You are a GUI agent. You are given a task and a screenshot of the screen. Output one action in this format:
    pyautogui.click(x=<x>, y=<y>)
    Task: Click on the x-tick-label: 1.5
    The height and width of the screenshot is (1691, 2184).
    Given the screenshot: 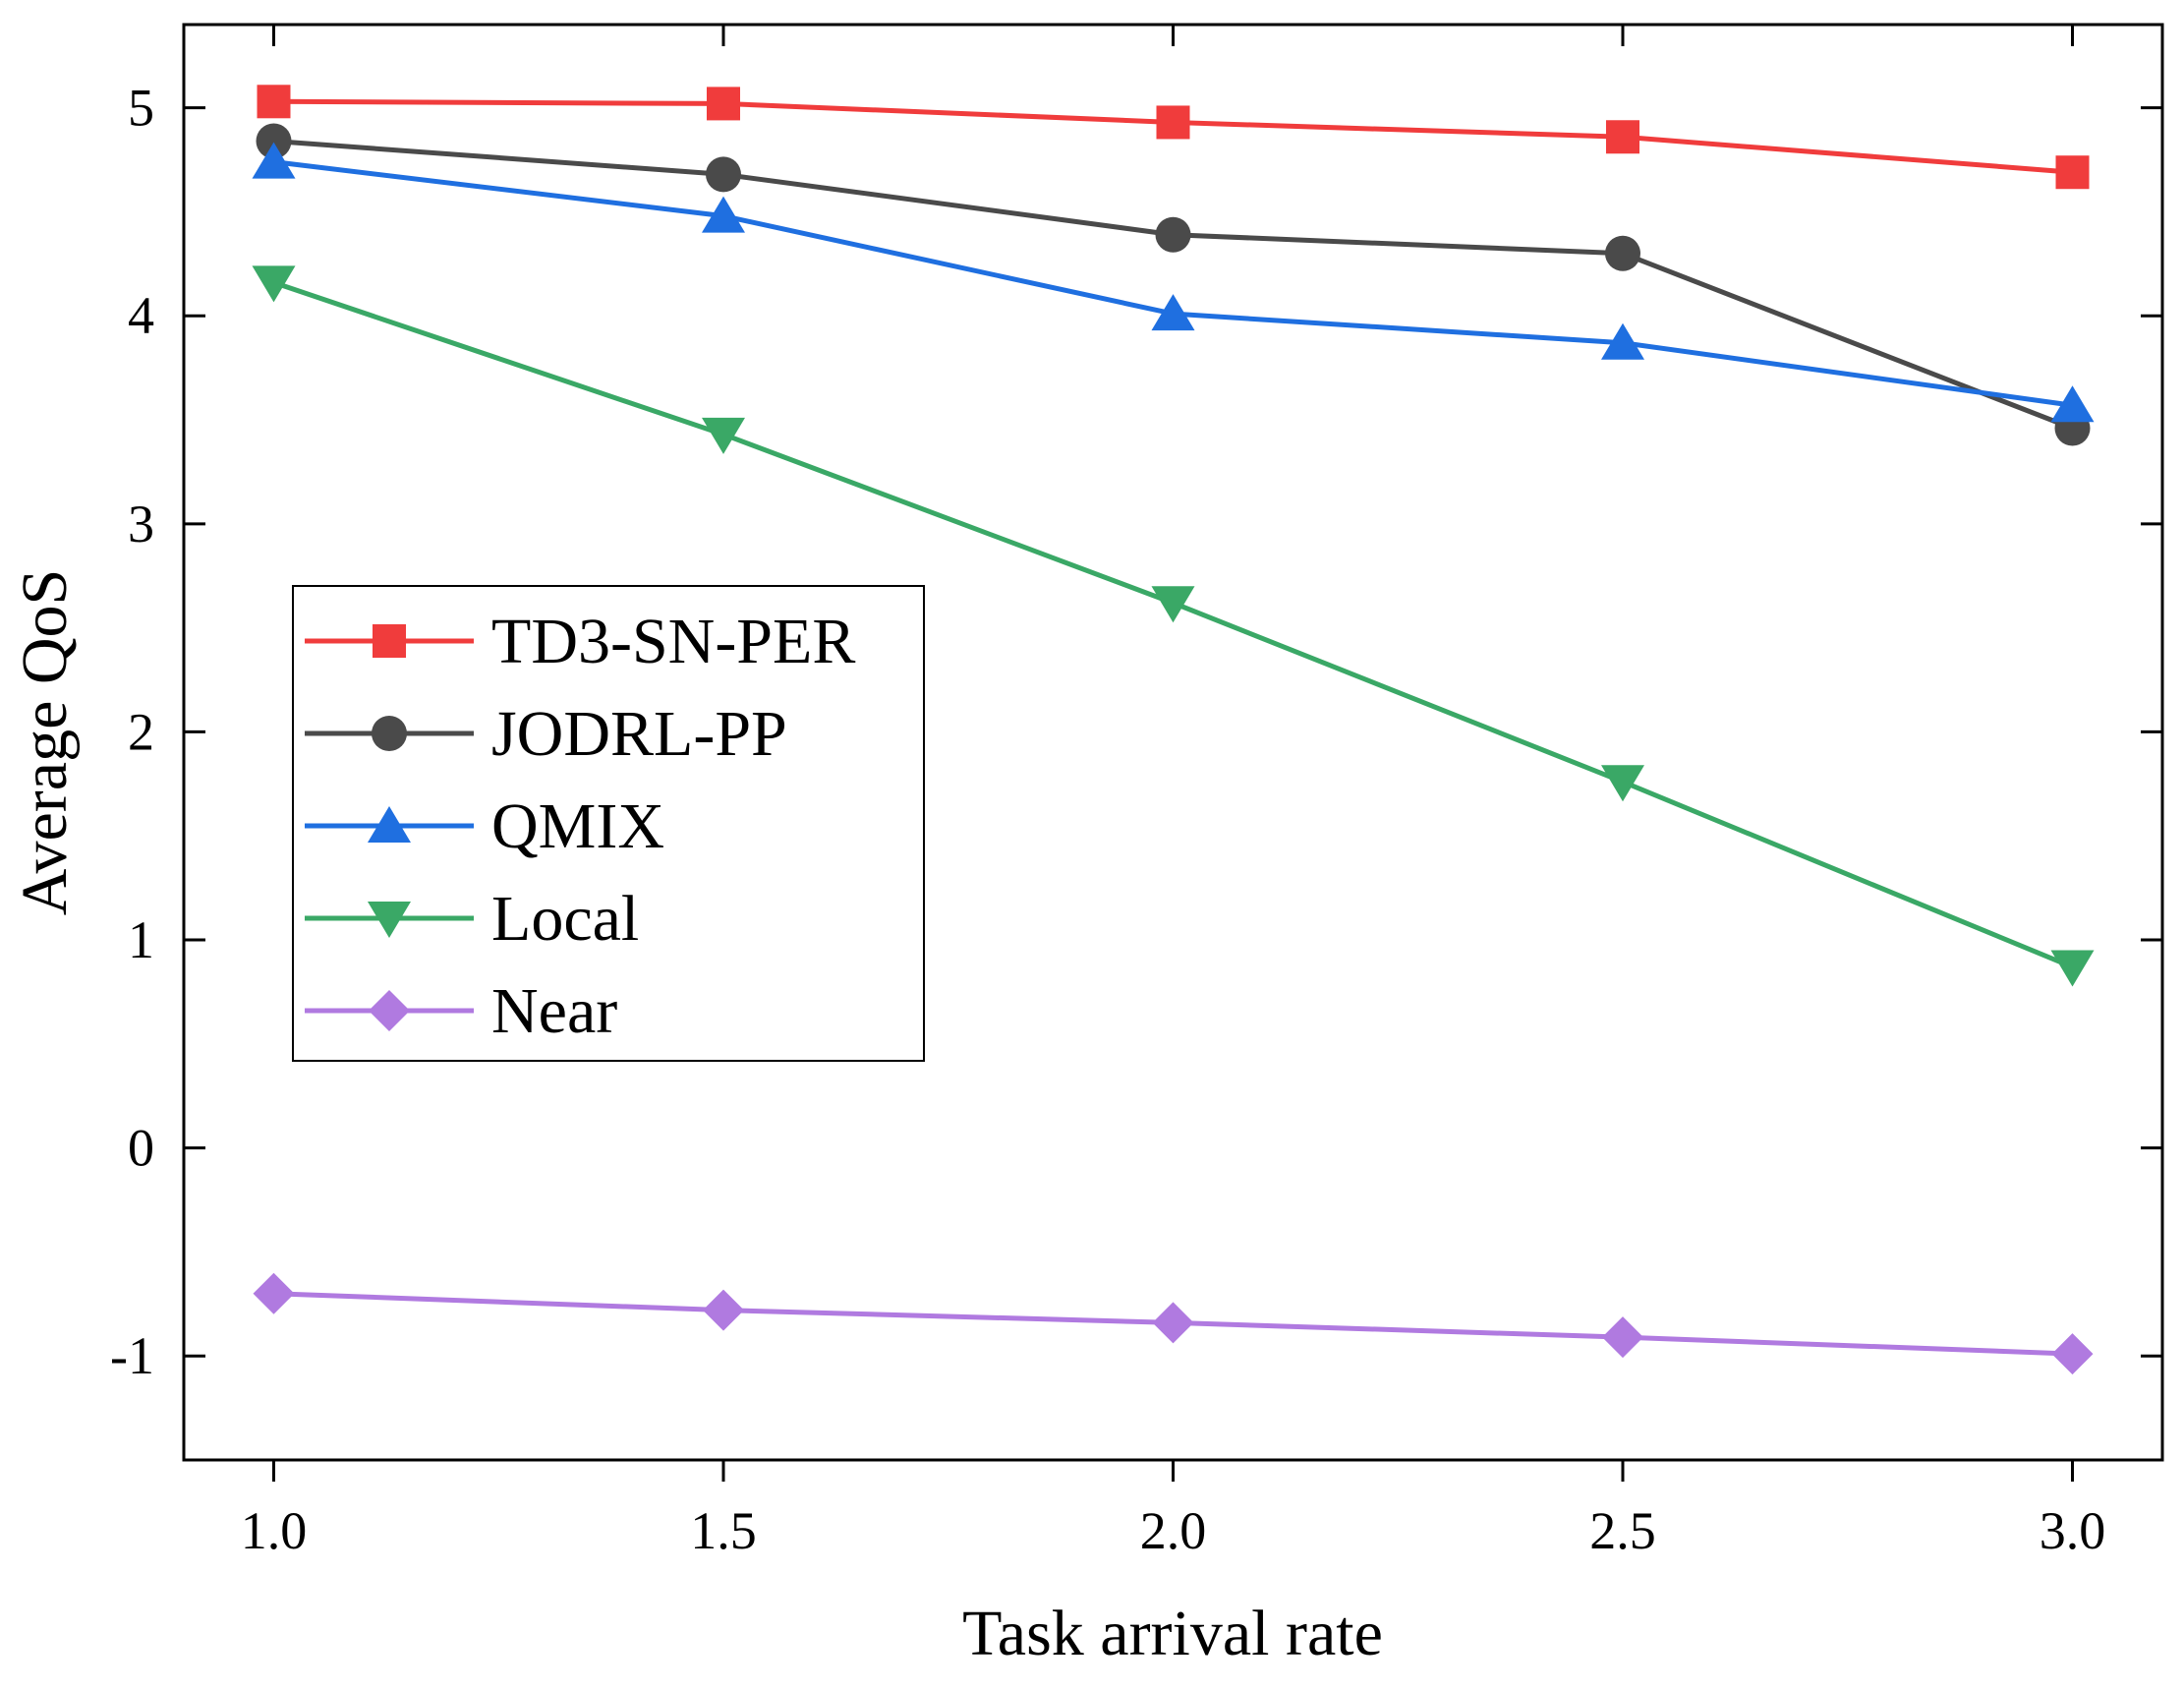 What is the action you would take?
    pyautogui.click(x=723, y=1530)
    